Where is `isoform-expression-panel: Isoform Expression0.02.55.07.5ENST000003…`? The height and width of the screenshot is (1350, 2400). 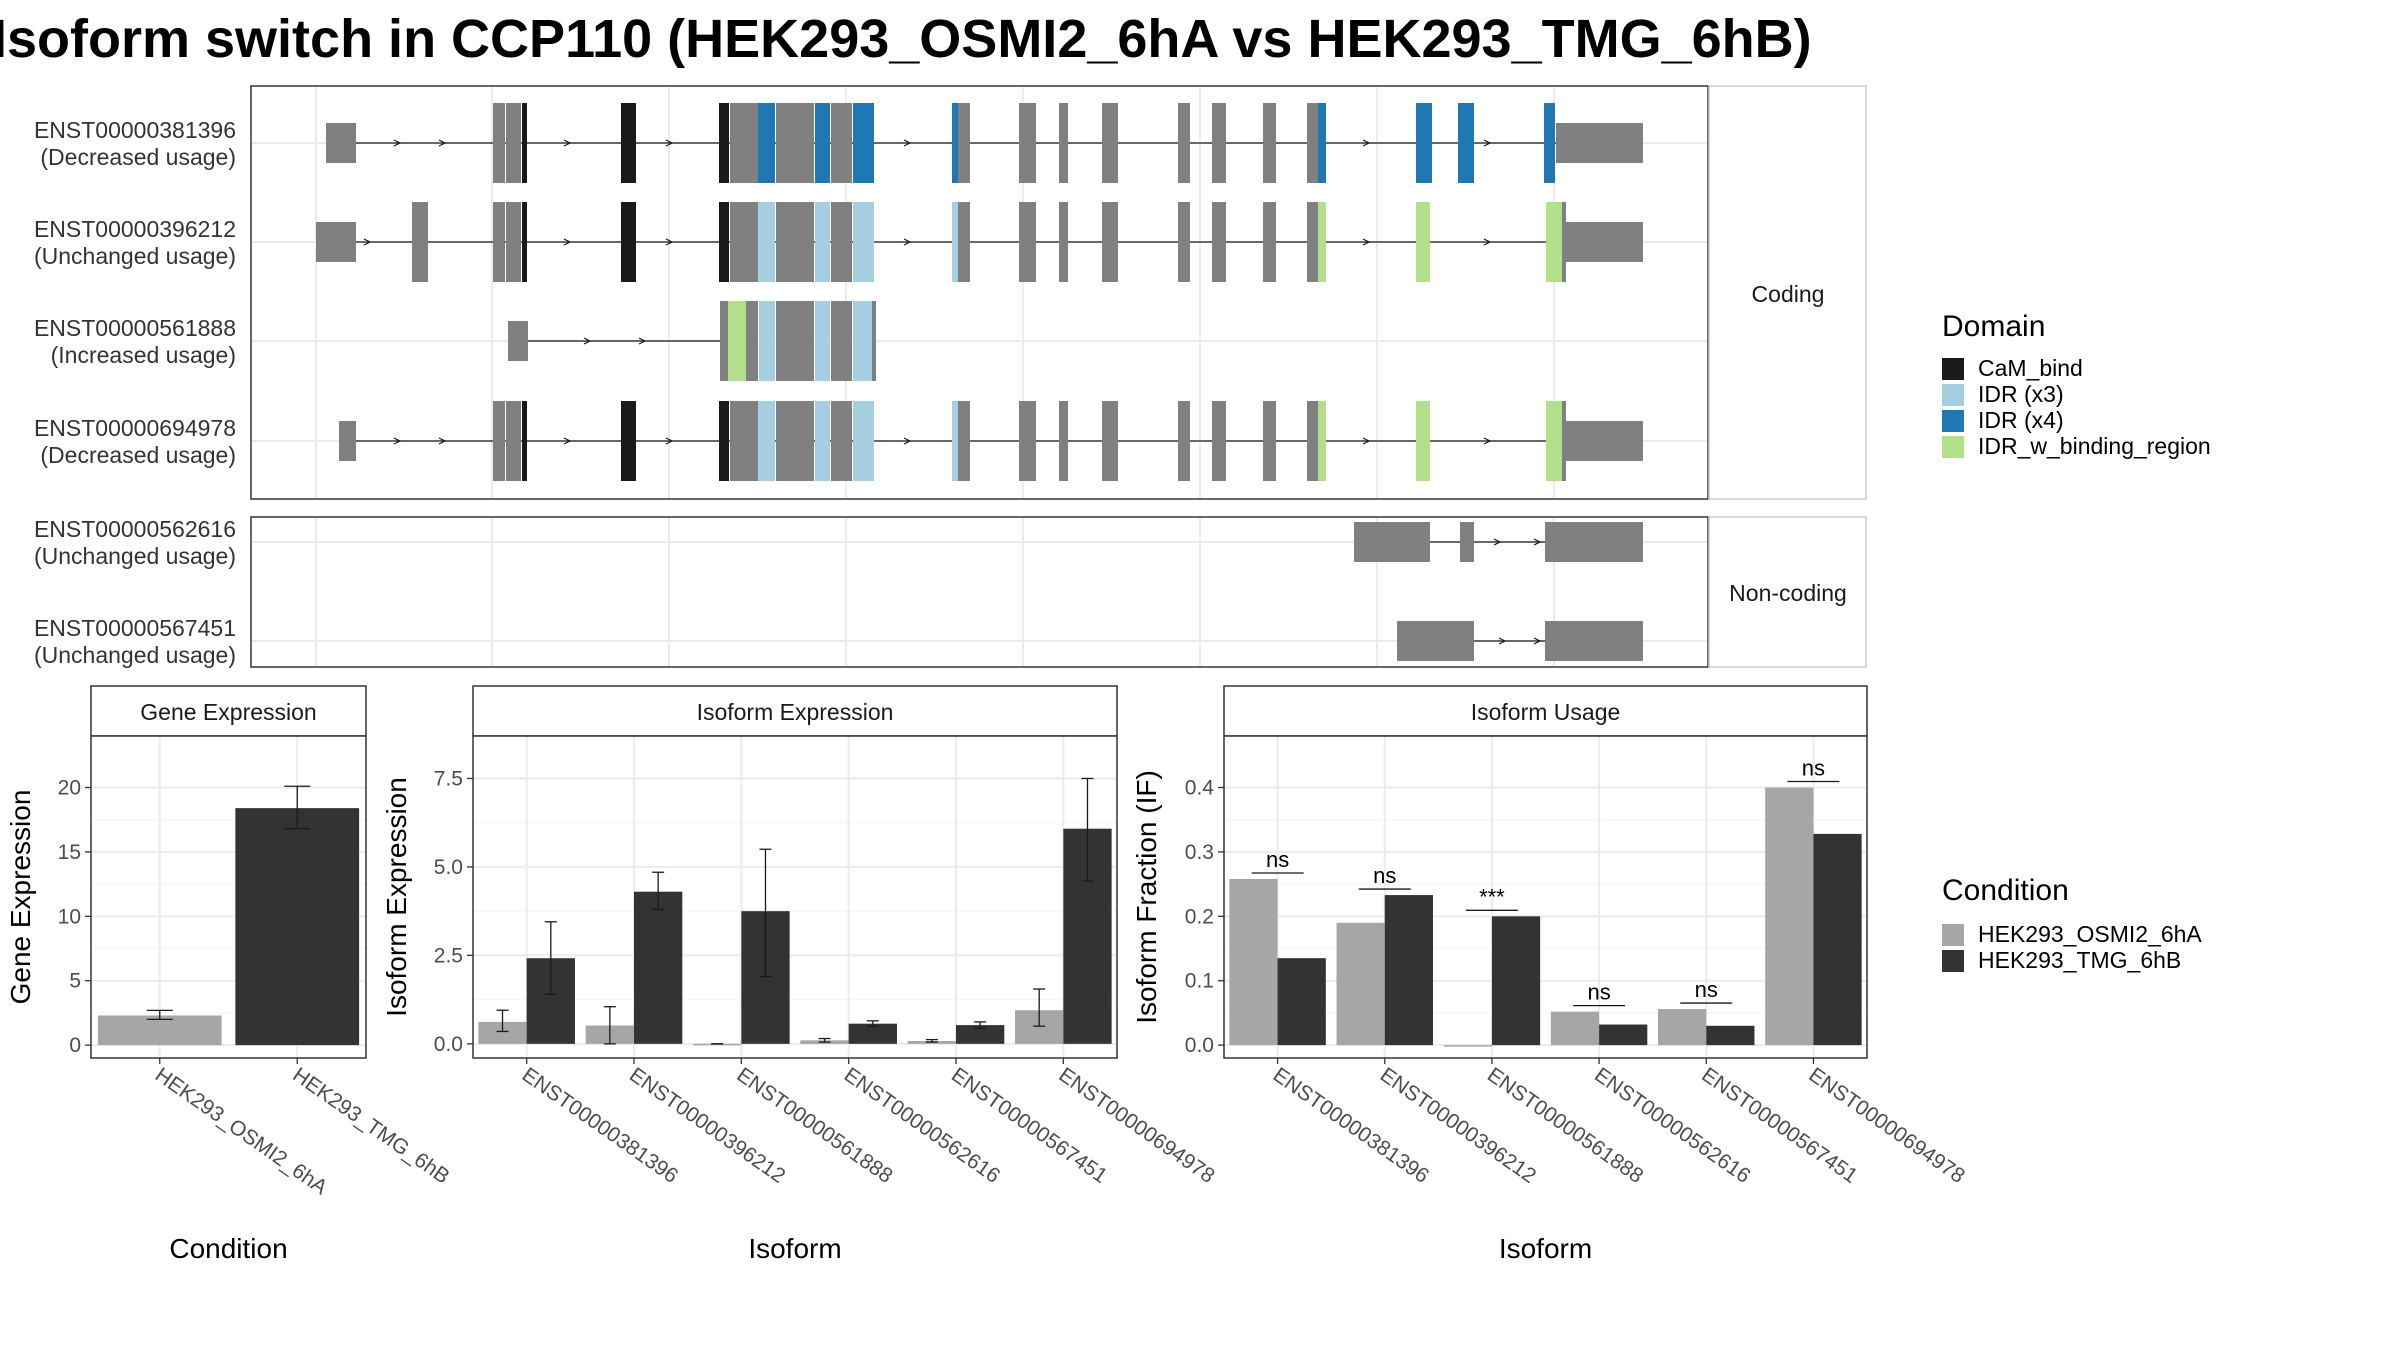
isoform-expression-panel: Isoform Expression0.02.55.07.5ENST000003… is located at coordinates (800, 974).